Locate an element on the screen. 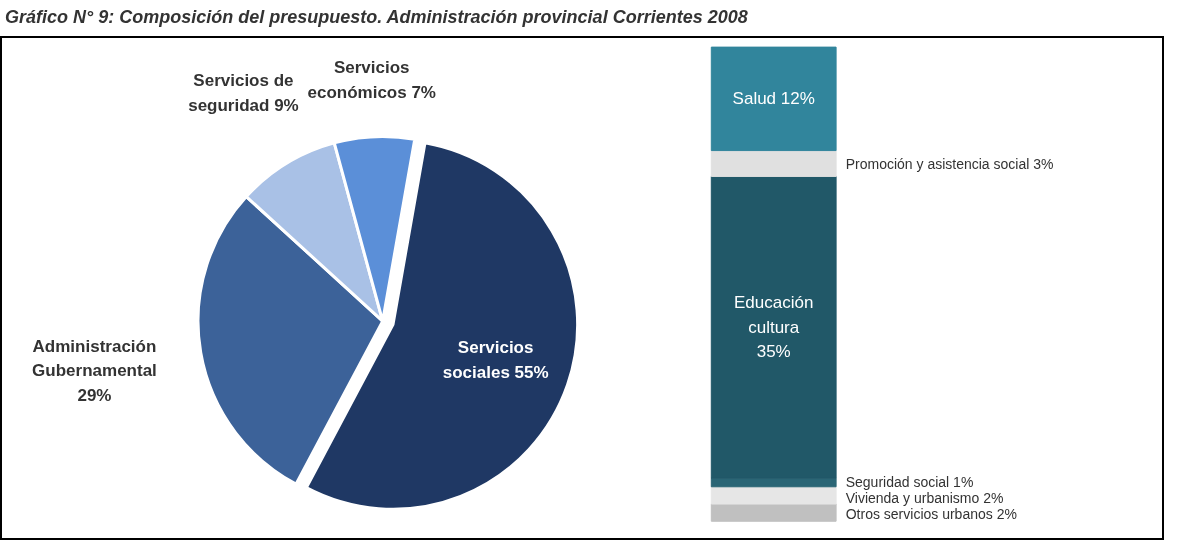 The width and height of the screenshot is (1194, 554). text: Vivienda y urbanismo 2% is located at coordinates (924, 497).